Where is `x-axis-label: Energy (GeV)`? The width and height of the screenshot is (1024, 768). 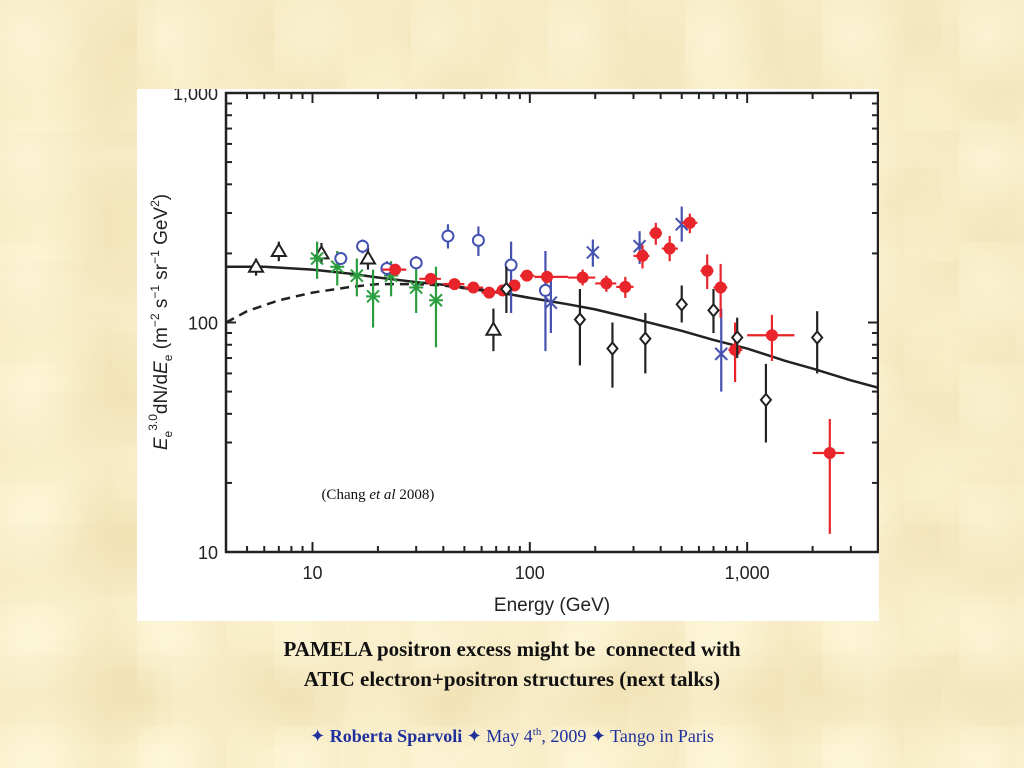
x-axis-label: Energy (GeV) is located at coordinates (552, 605).